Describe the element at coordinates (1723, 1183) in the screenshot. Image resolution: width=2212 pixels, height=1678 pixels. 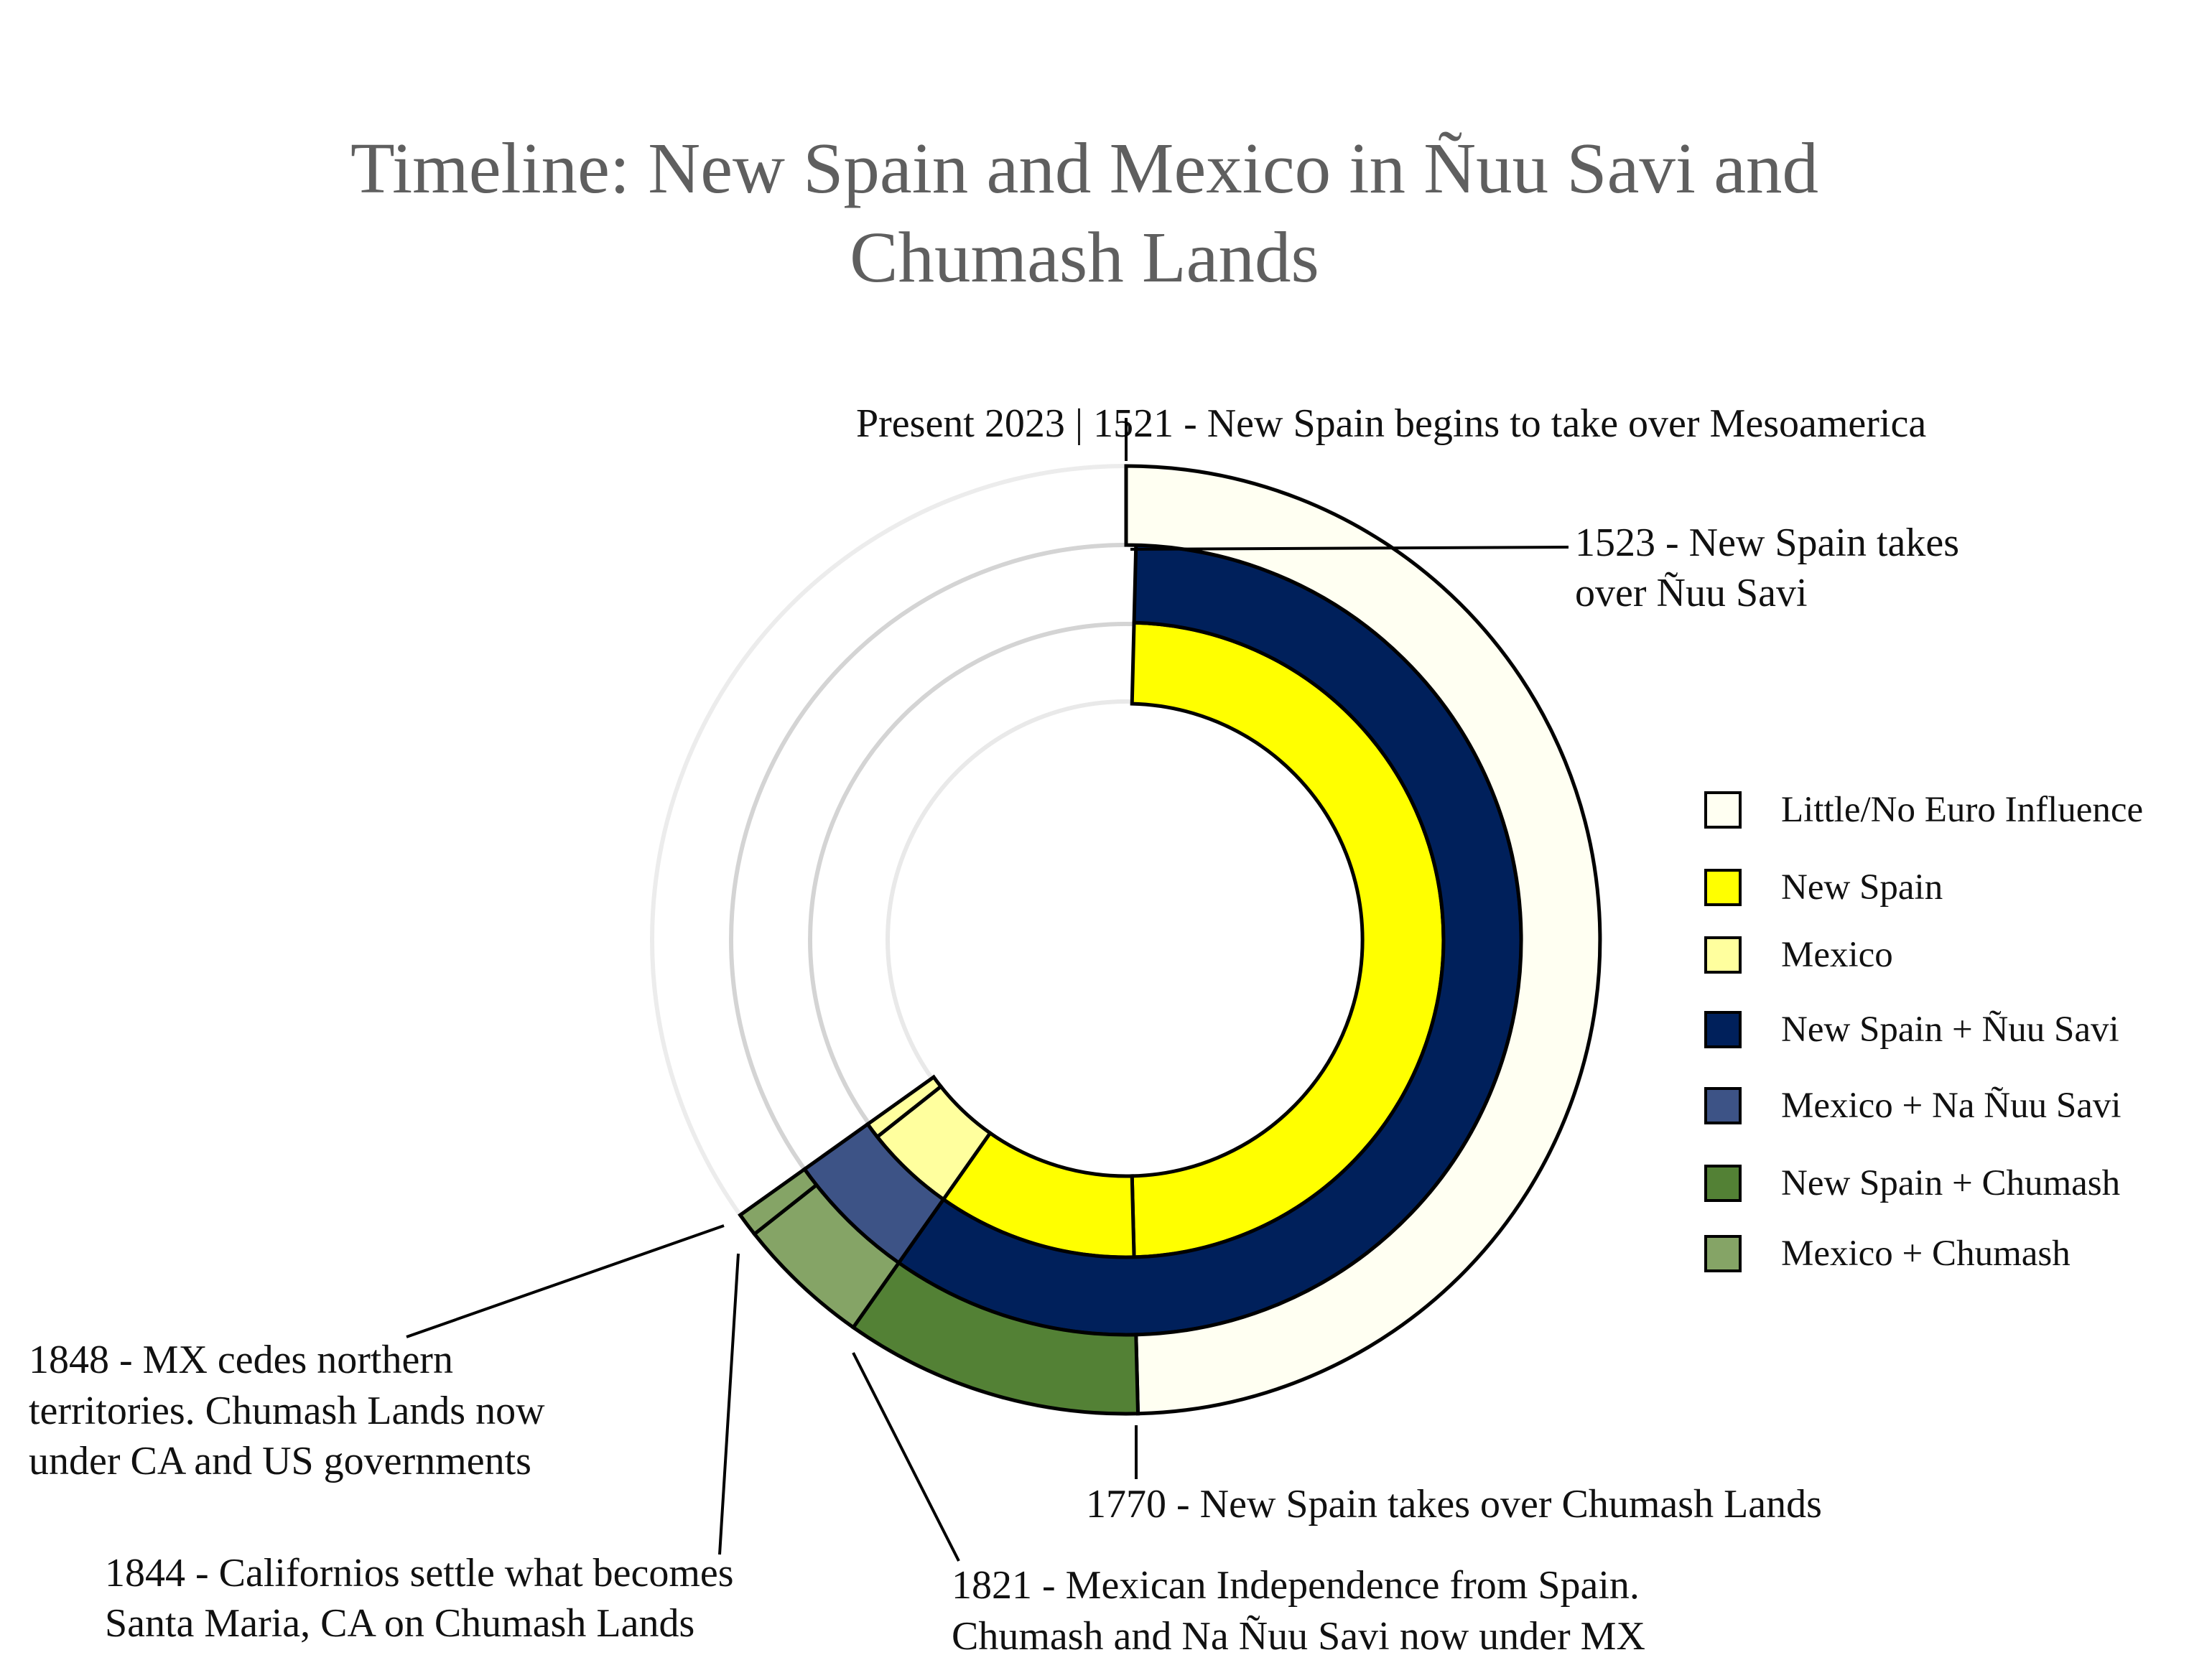
I see `legend-swatch-new-spain-chumash` at that location.